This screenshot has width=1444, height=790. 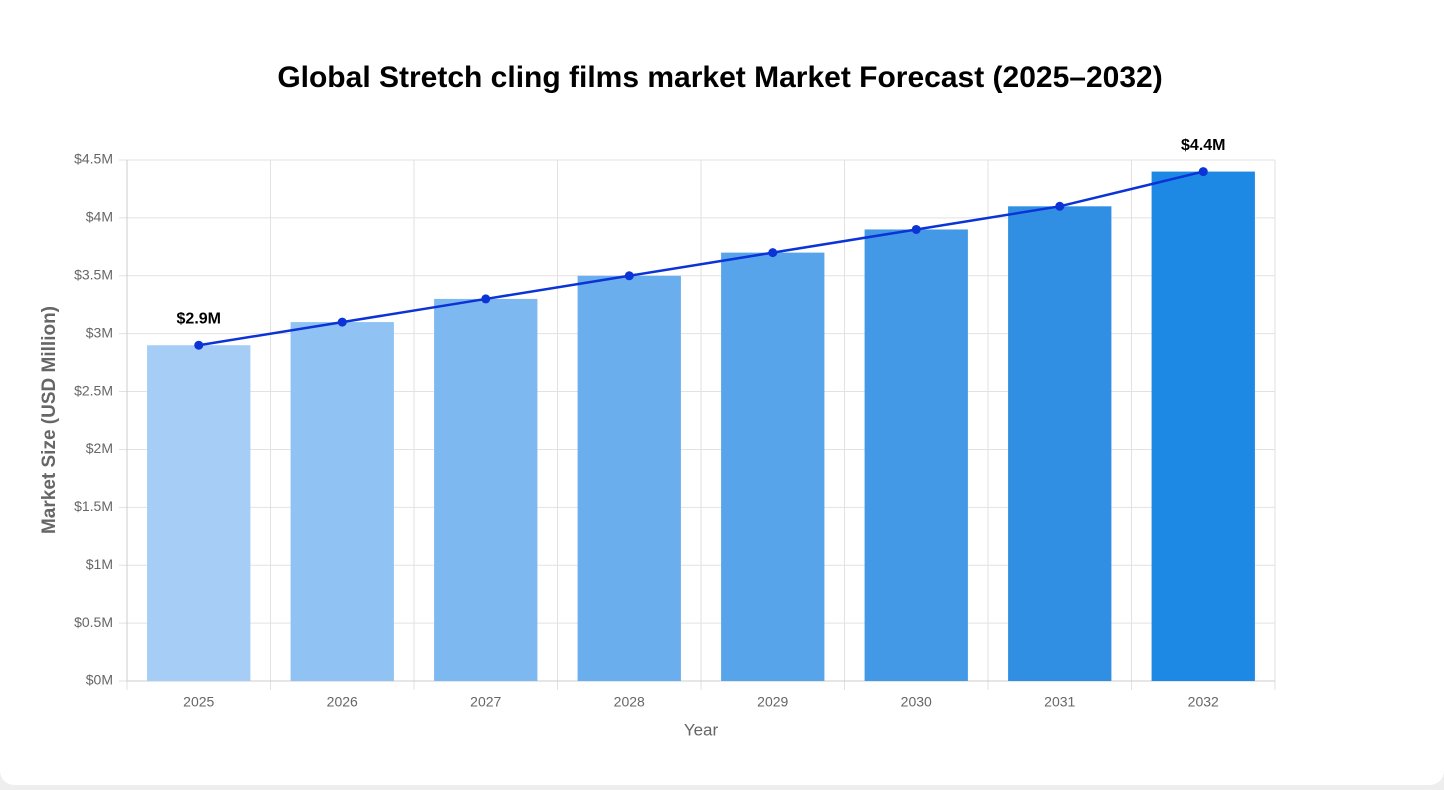 What do you see at coordinates (198, 702) in the screenshot?
I see `x-tick-label: 2025` at bounding box center [198, 702].